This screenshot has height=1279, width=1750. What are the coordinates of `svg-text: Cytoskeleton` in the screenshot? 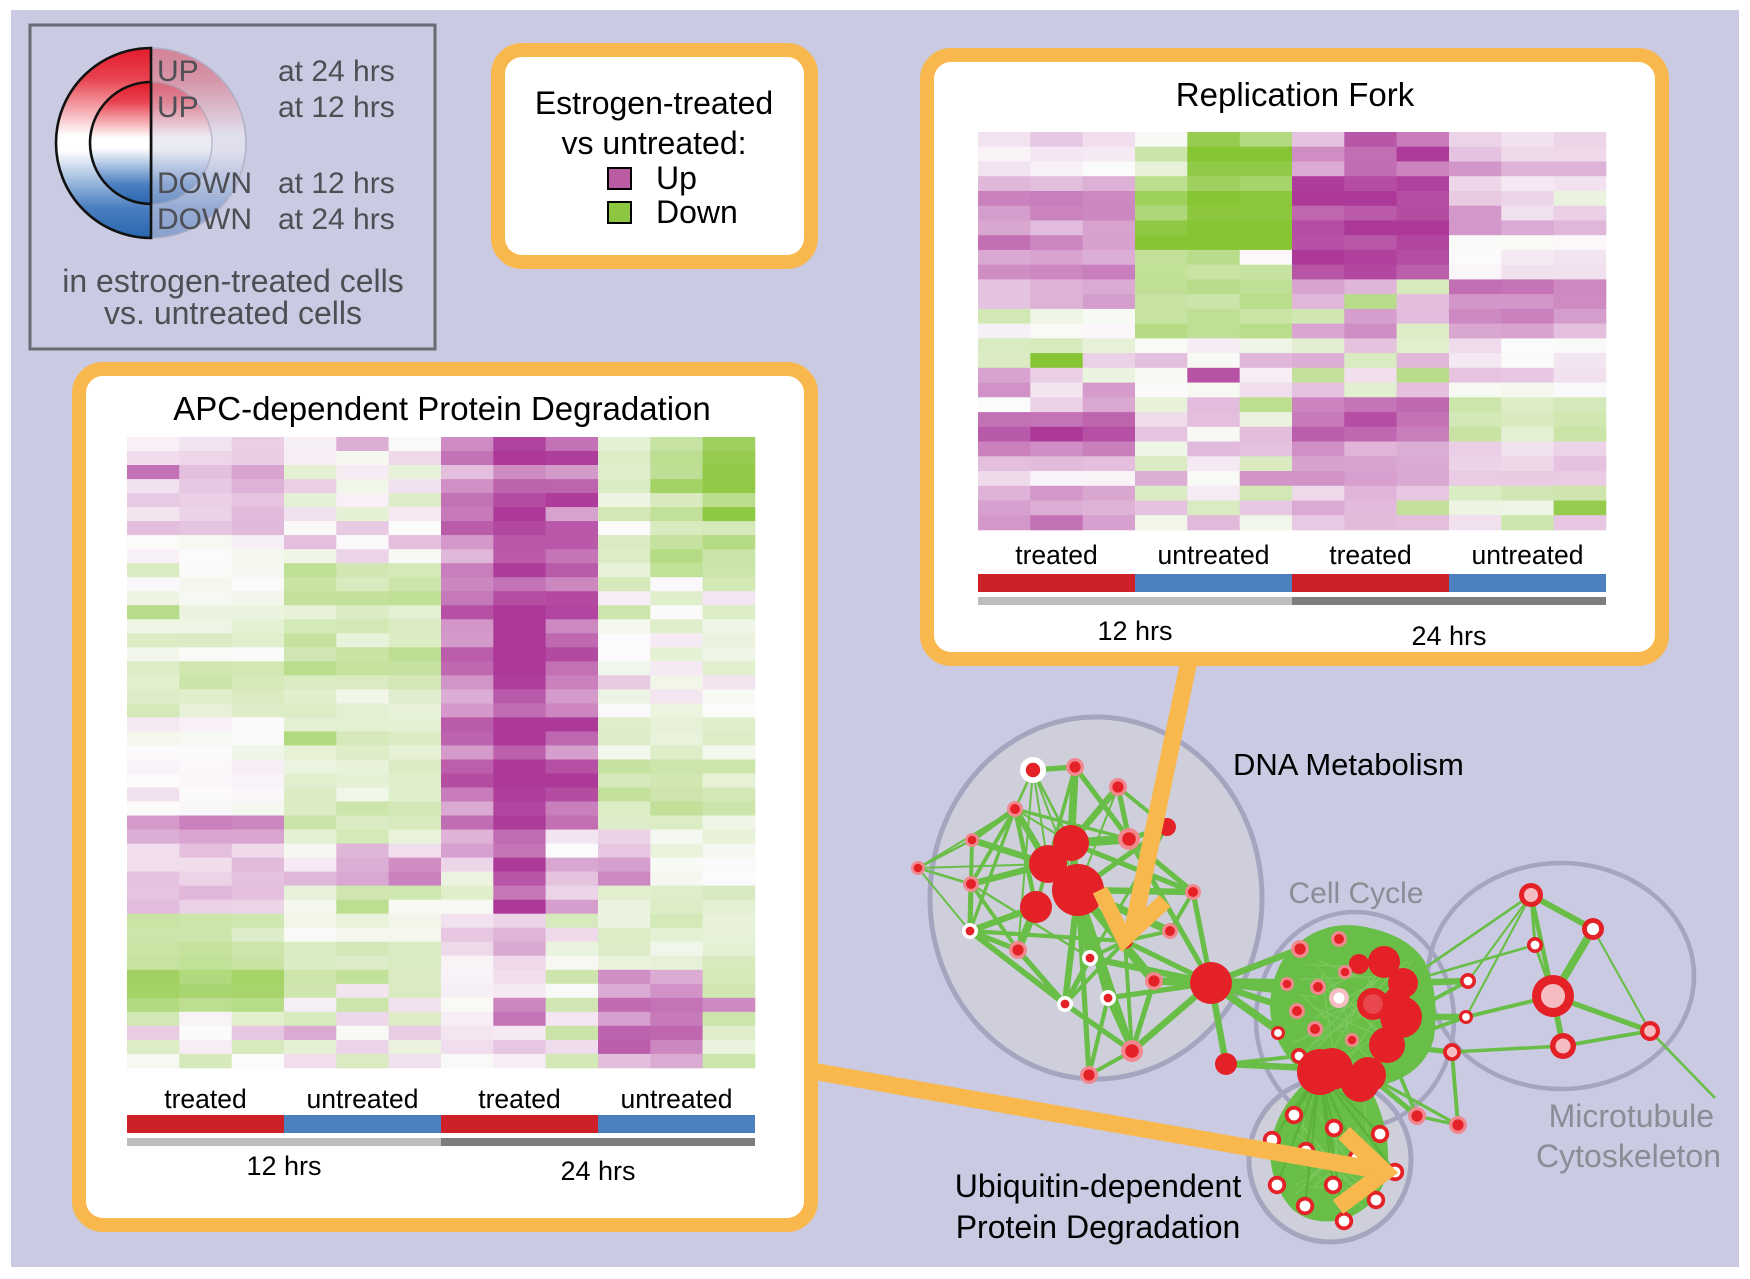 It's located at (1628, 1156).